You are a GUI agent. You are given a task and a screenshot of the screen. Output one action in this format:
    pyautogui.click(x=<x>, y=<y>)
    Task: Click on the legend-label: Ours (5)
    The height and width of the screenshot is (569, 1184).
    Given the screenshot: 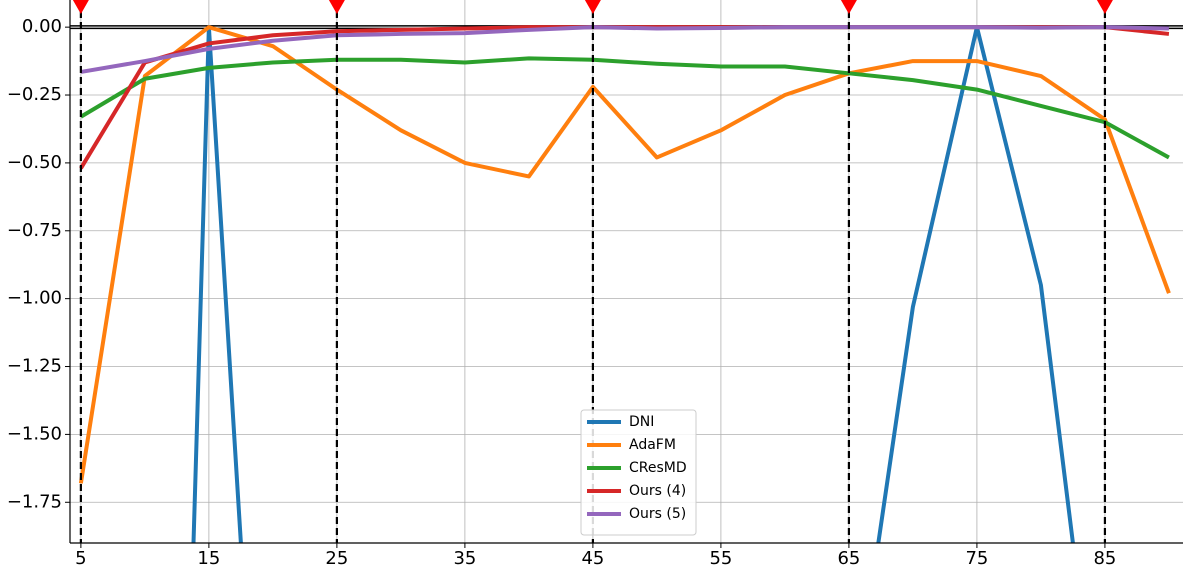 What is the action you would take?
    pyautogui.click(x=657, y=514)
    